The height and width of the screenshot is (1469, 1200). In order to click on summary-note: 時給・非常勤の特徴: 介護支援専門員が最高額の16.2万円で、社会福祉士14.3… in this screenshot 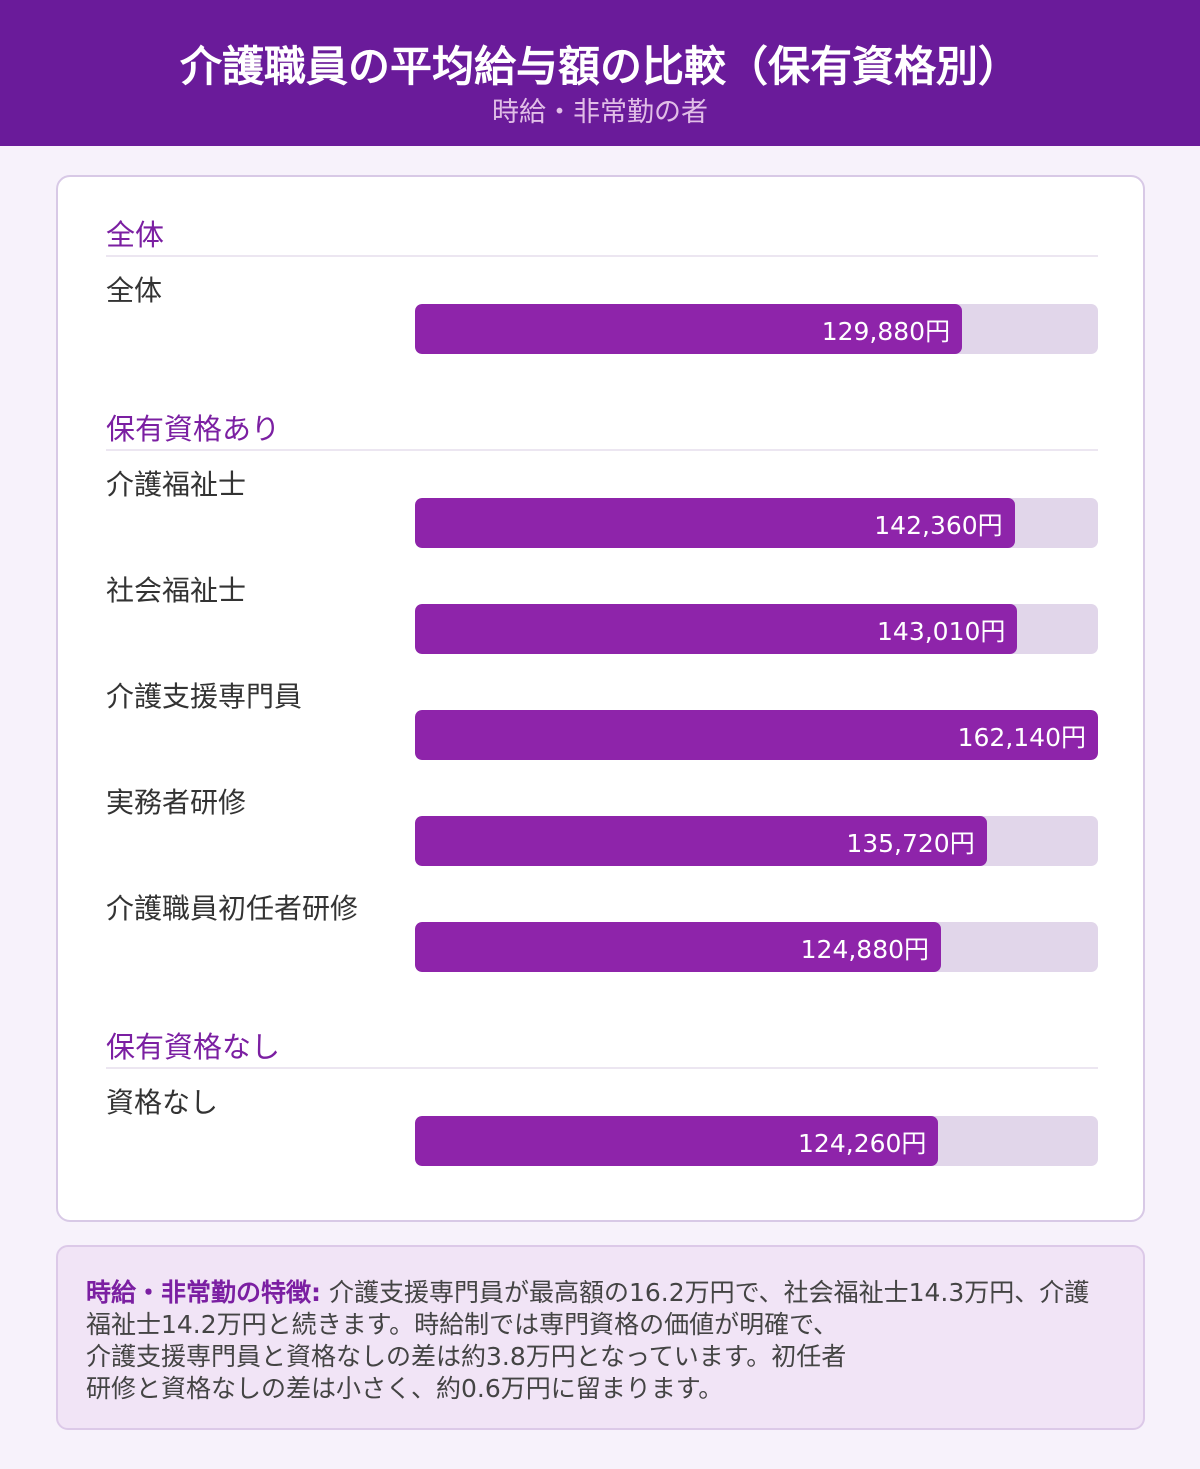, I will do `click(600, 1337)`.